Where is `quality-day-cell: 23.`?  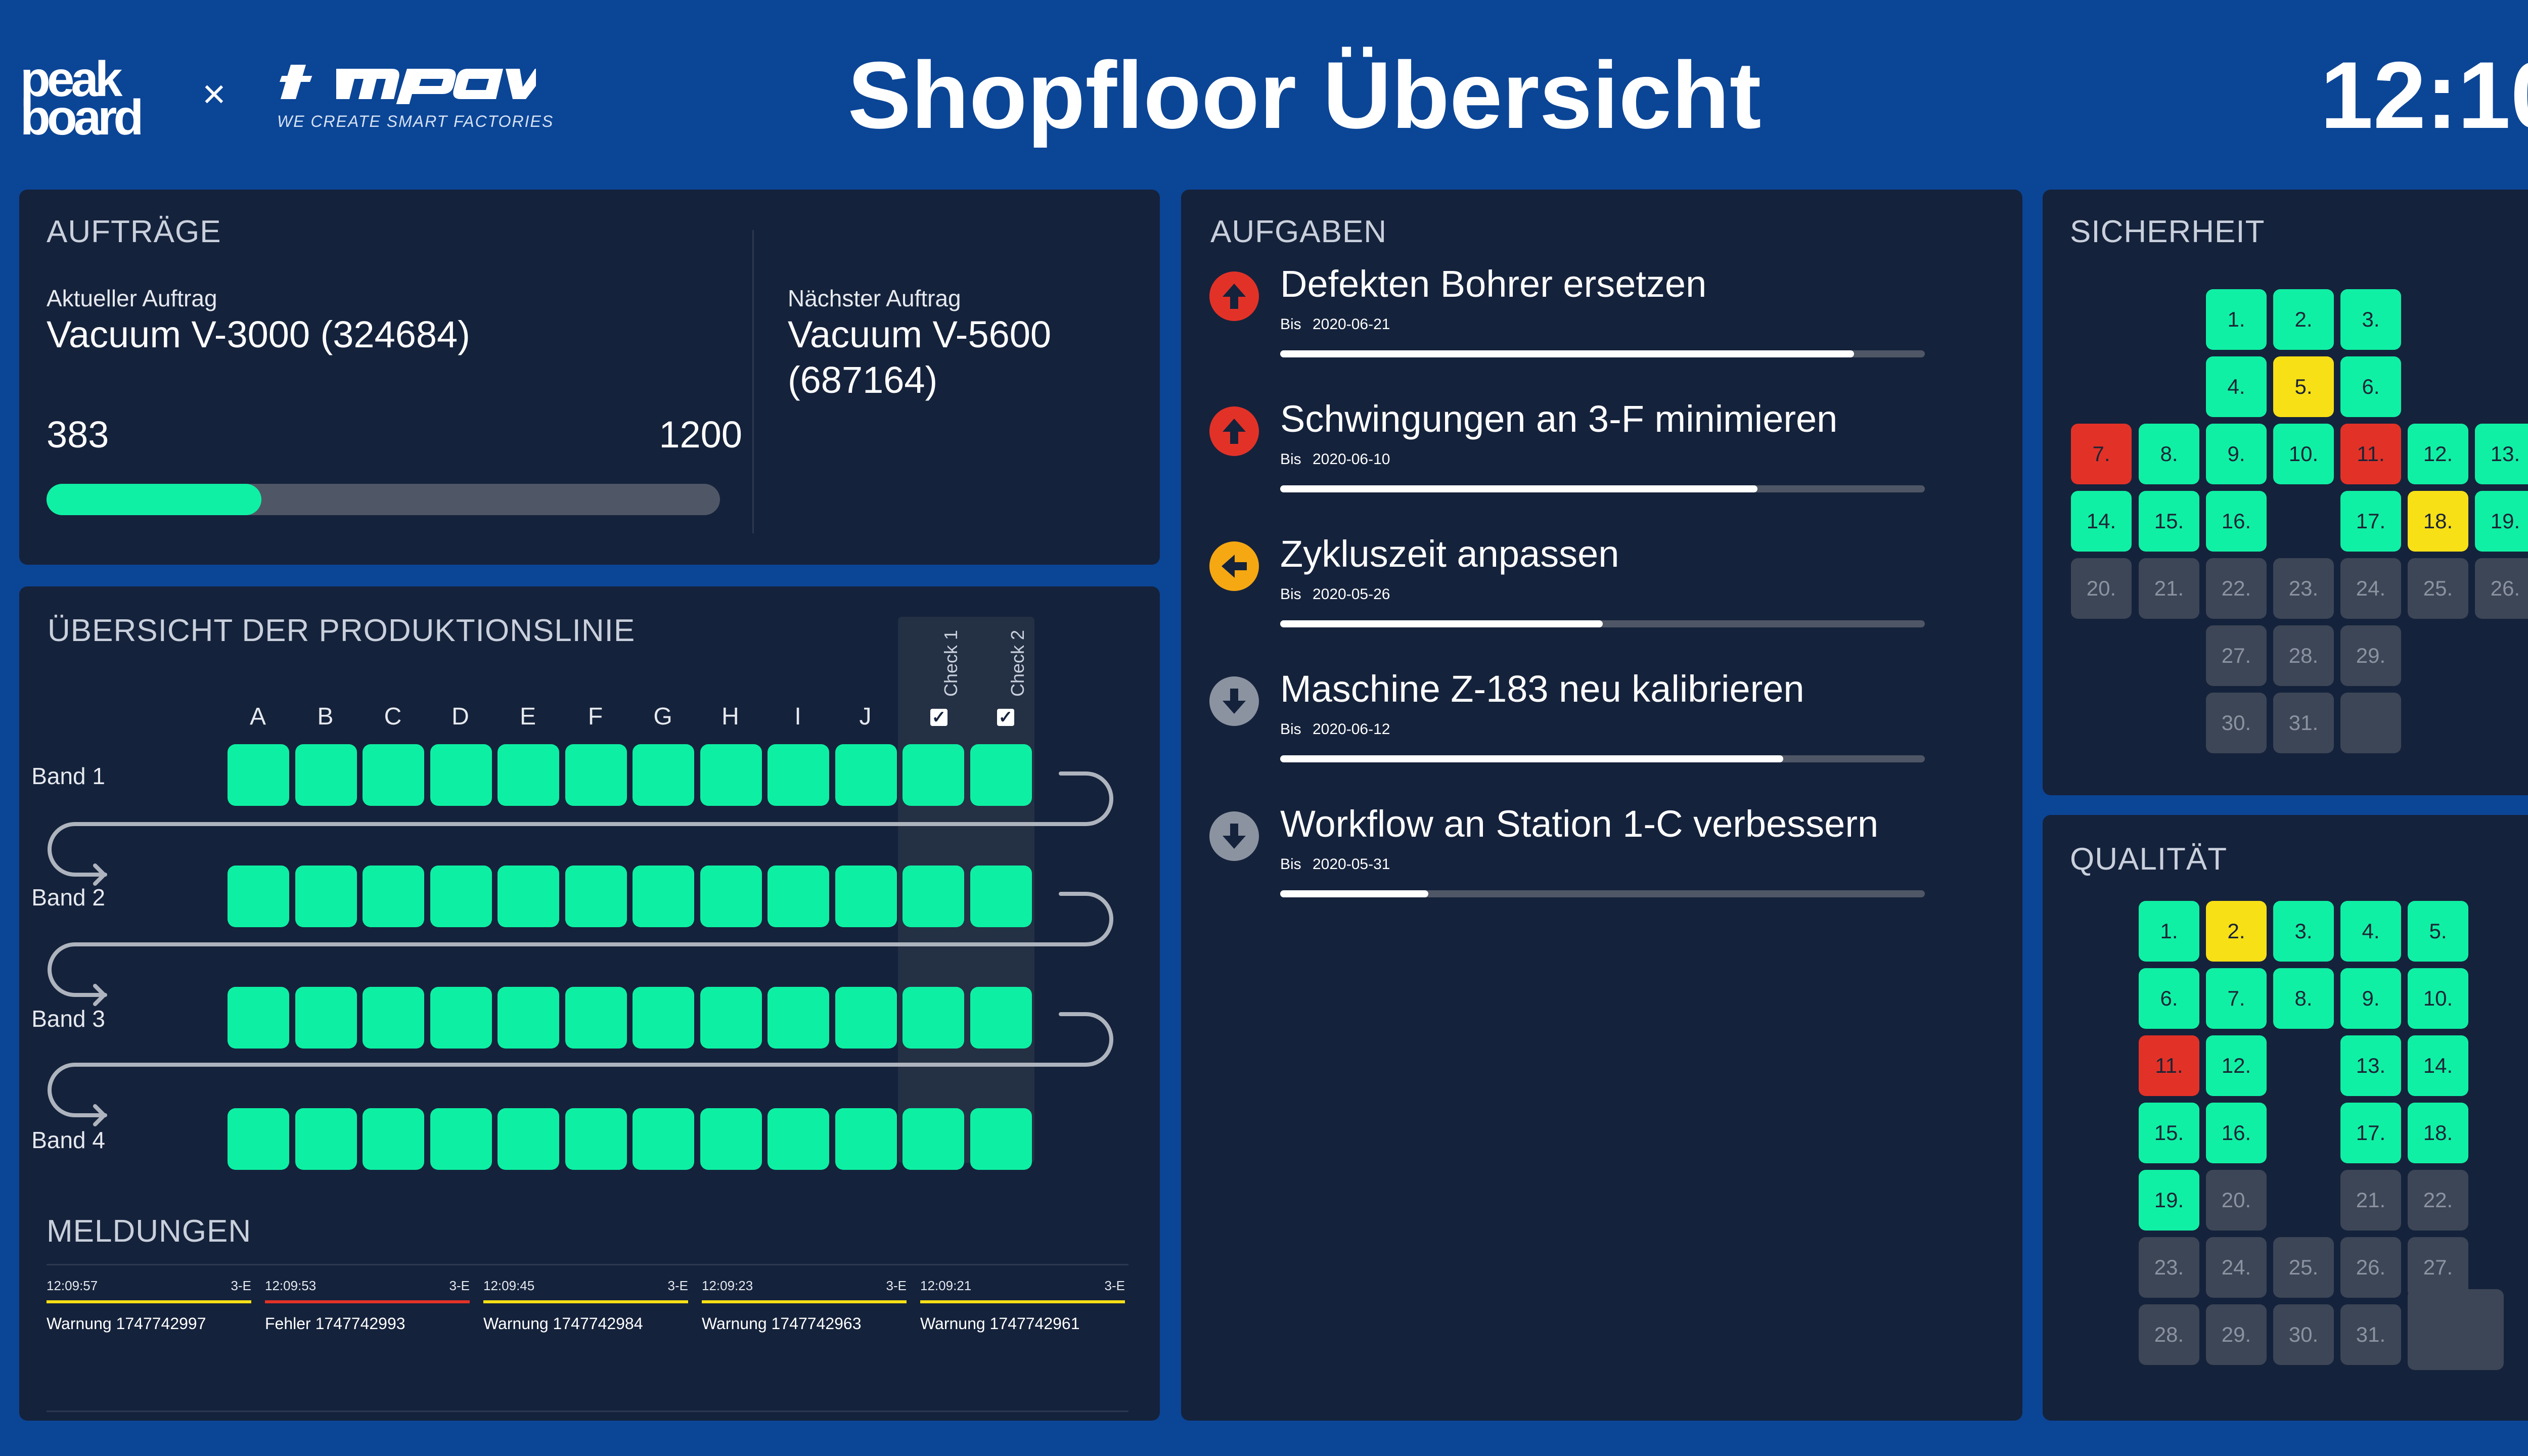 quality-day-cell: 23. is located at coordinates (2169, 1267).